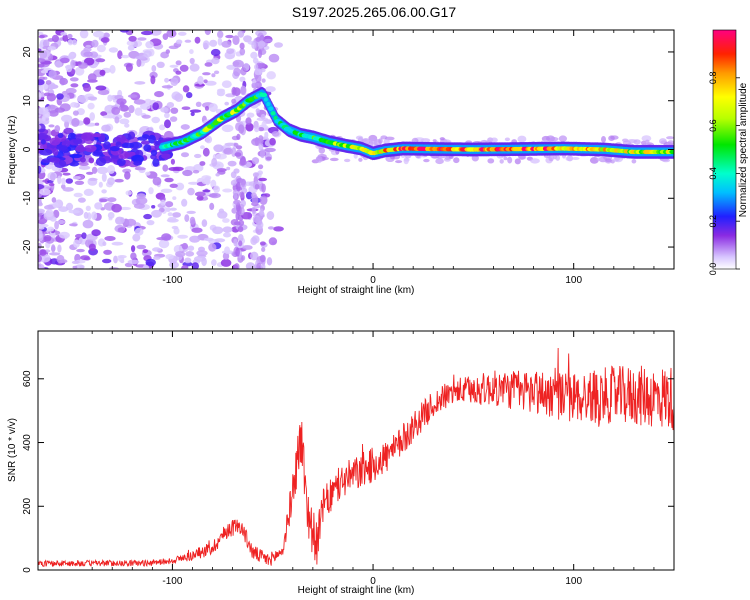 The image size is (750, 600). I want to click on colorbar-tick-label: 0.4, so click(713, 173).